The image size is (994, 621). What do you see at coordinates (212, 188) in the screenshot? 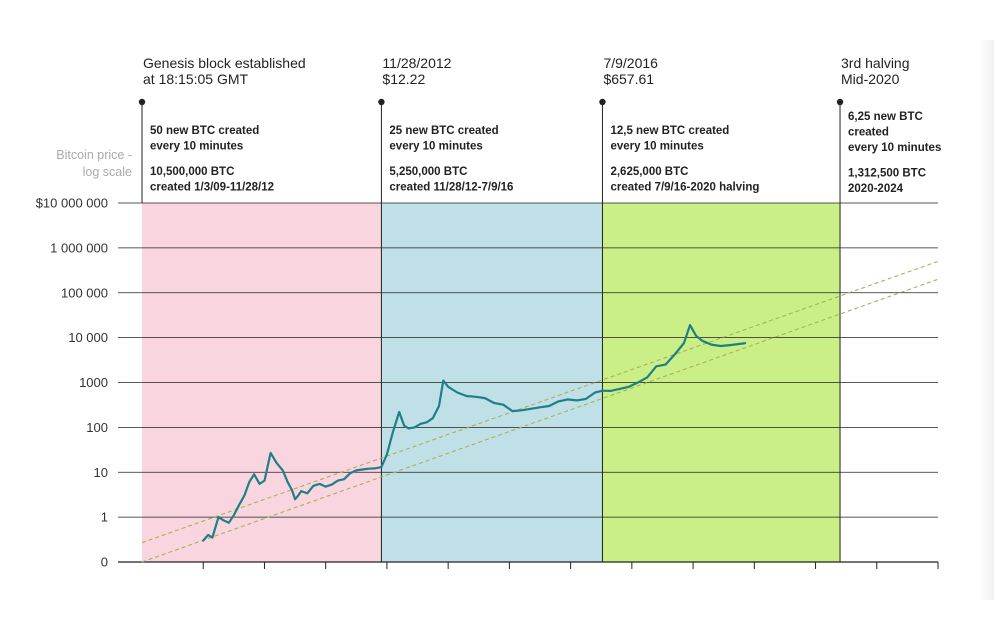
I see `era-description-line: created 1/3/09-11/28/12` at bounding box center [212, 188].